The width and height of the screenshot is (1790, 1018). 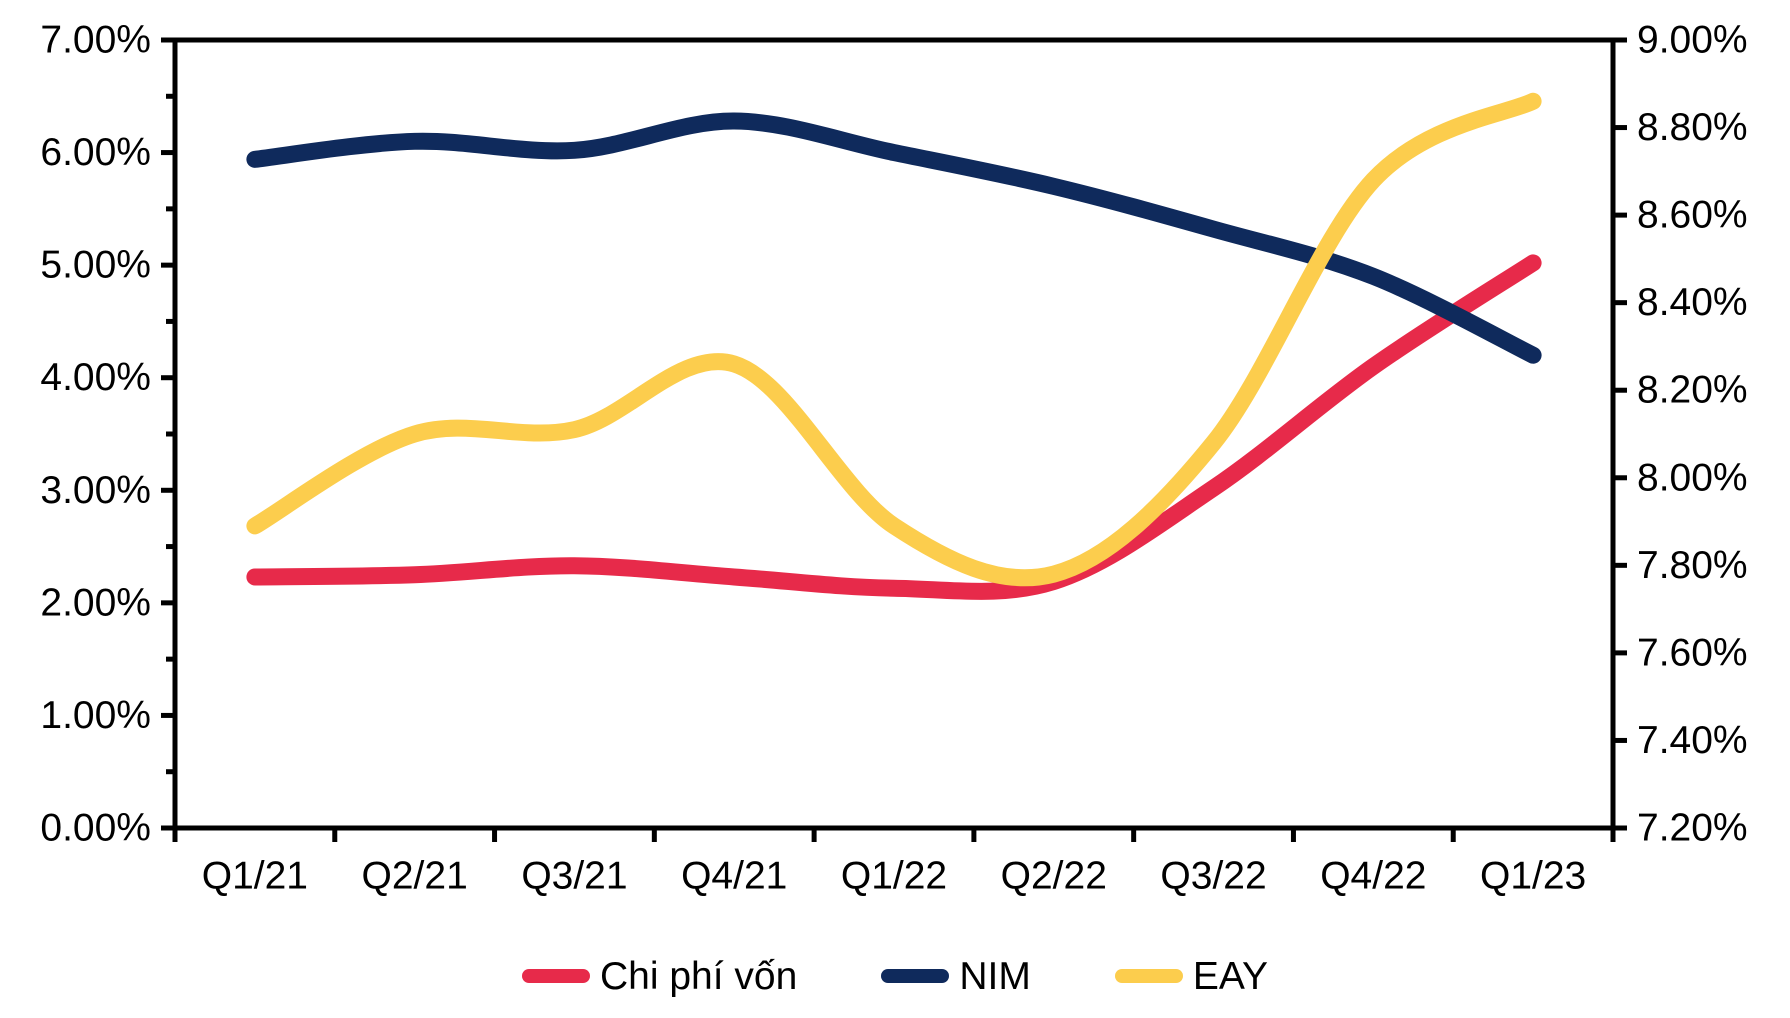 I want to click on x-axis-label: Q2/22, so click(x=1054, y=876).